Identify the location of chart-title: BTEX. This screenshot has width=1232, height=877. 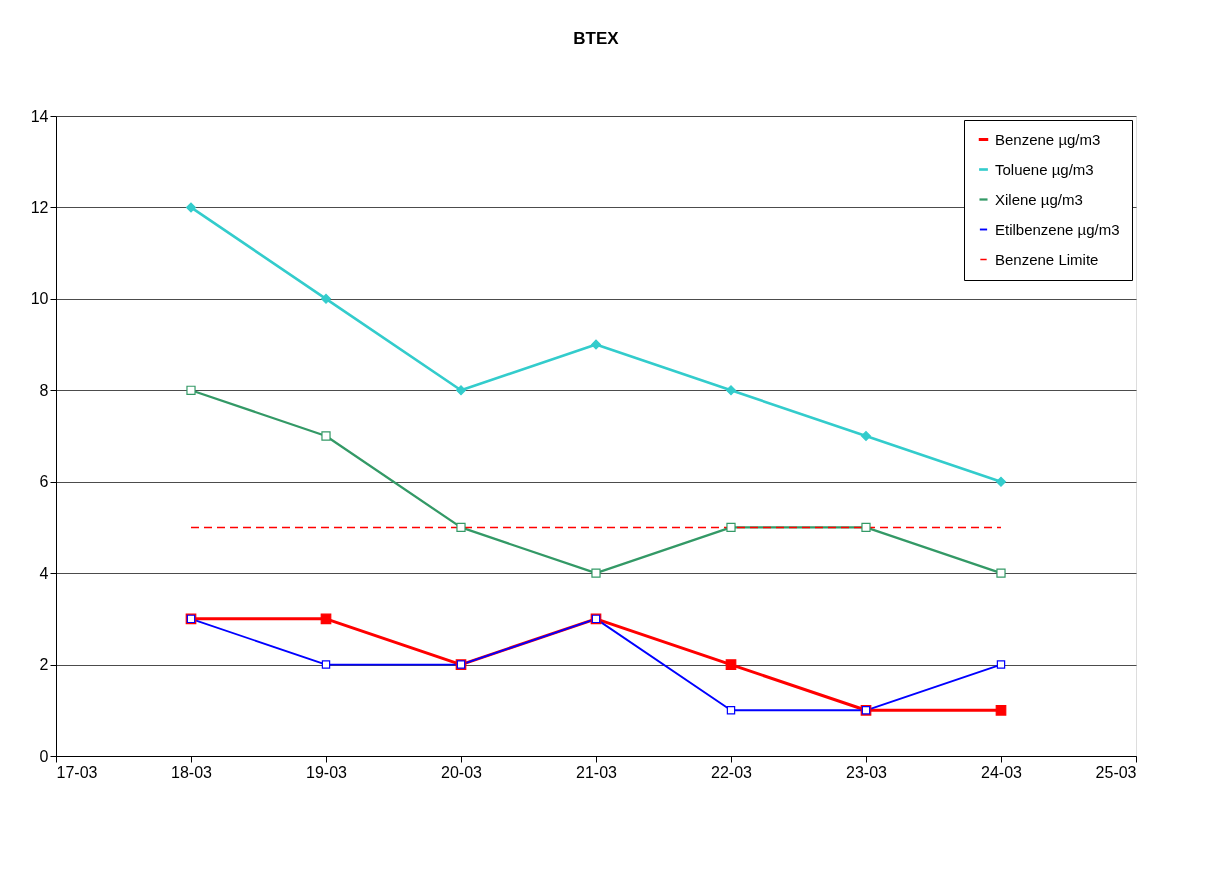
(596, 38).